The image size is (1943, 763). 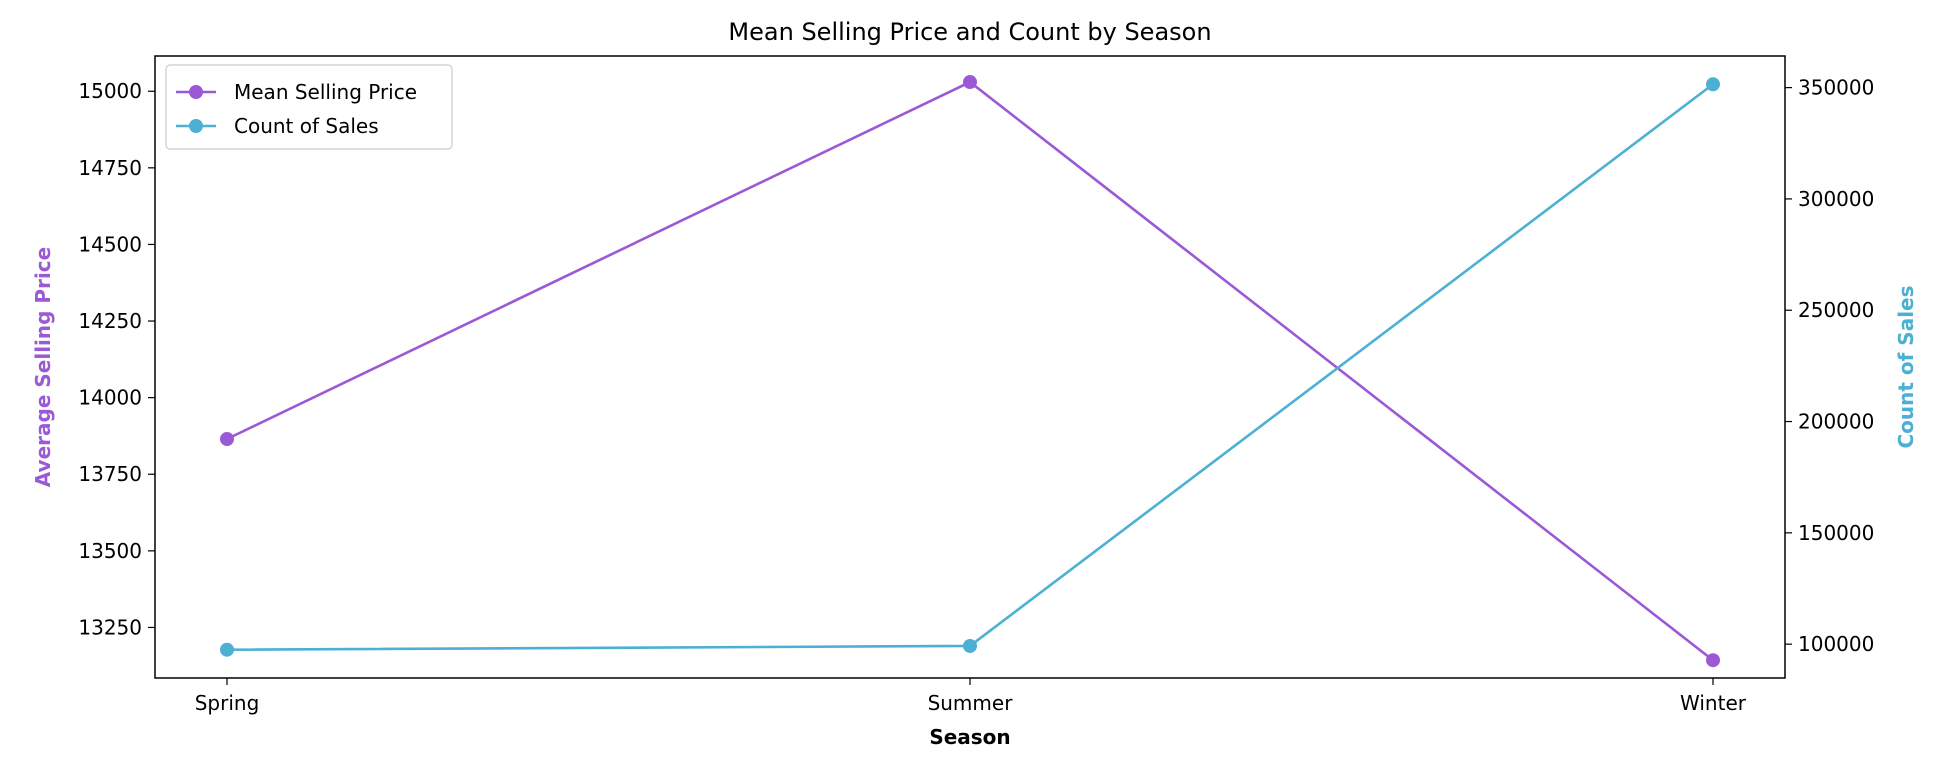 I want to click on chart-title: Mean Selling Price and Count by Season, so click(x=969, y=32).